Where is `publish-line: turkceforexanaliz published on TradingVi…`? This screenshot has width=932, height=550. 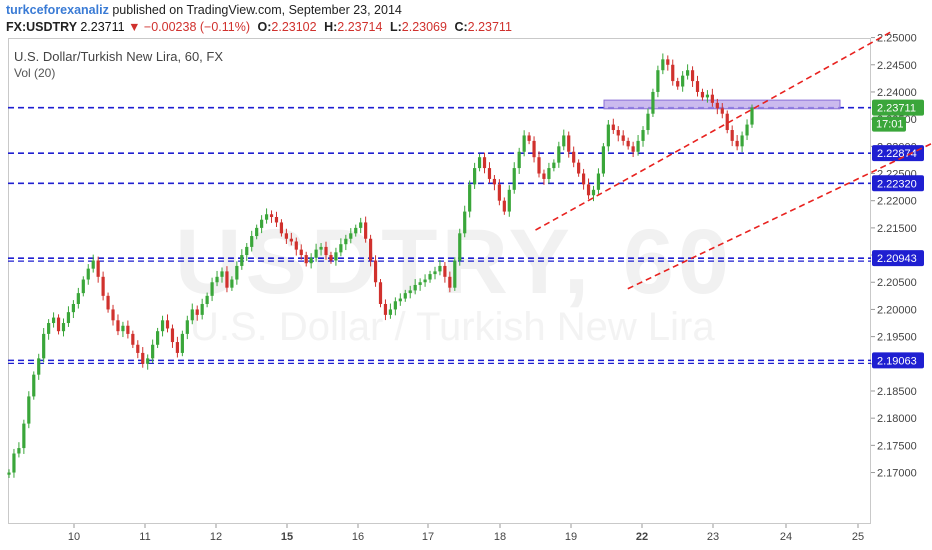 publish-line: turkceforexanaliz published on TradingVi… is located at coordinates (204, 10).